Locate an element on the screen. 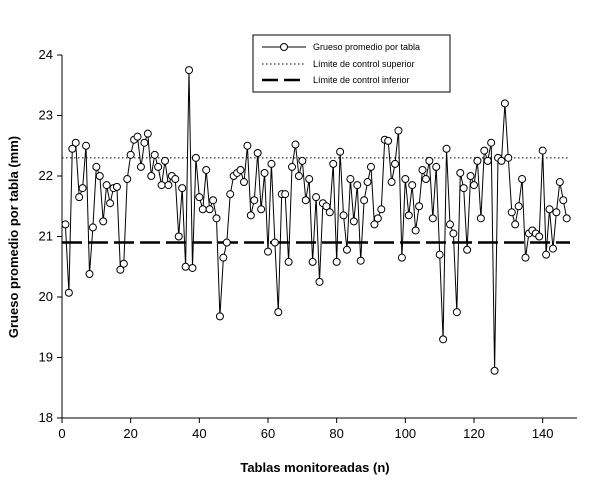  legend-marker-circle is located at coordinates (284, 47).